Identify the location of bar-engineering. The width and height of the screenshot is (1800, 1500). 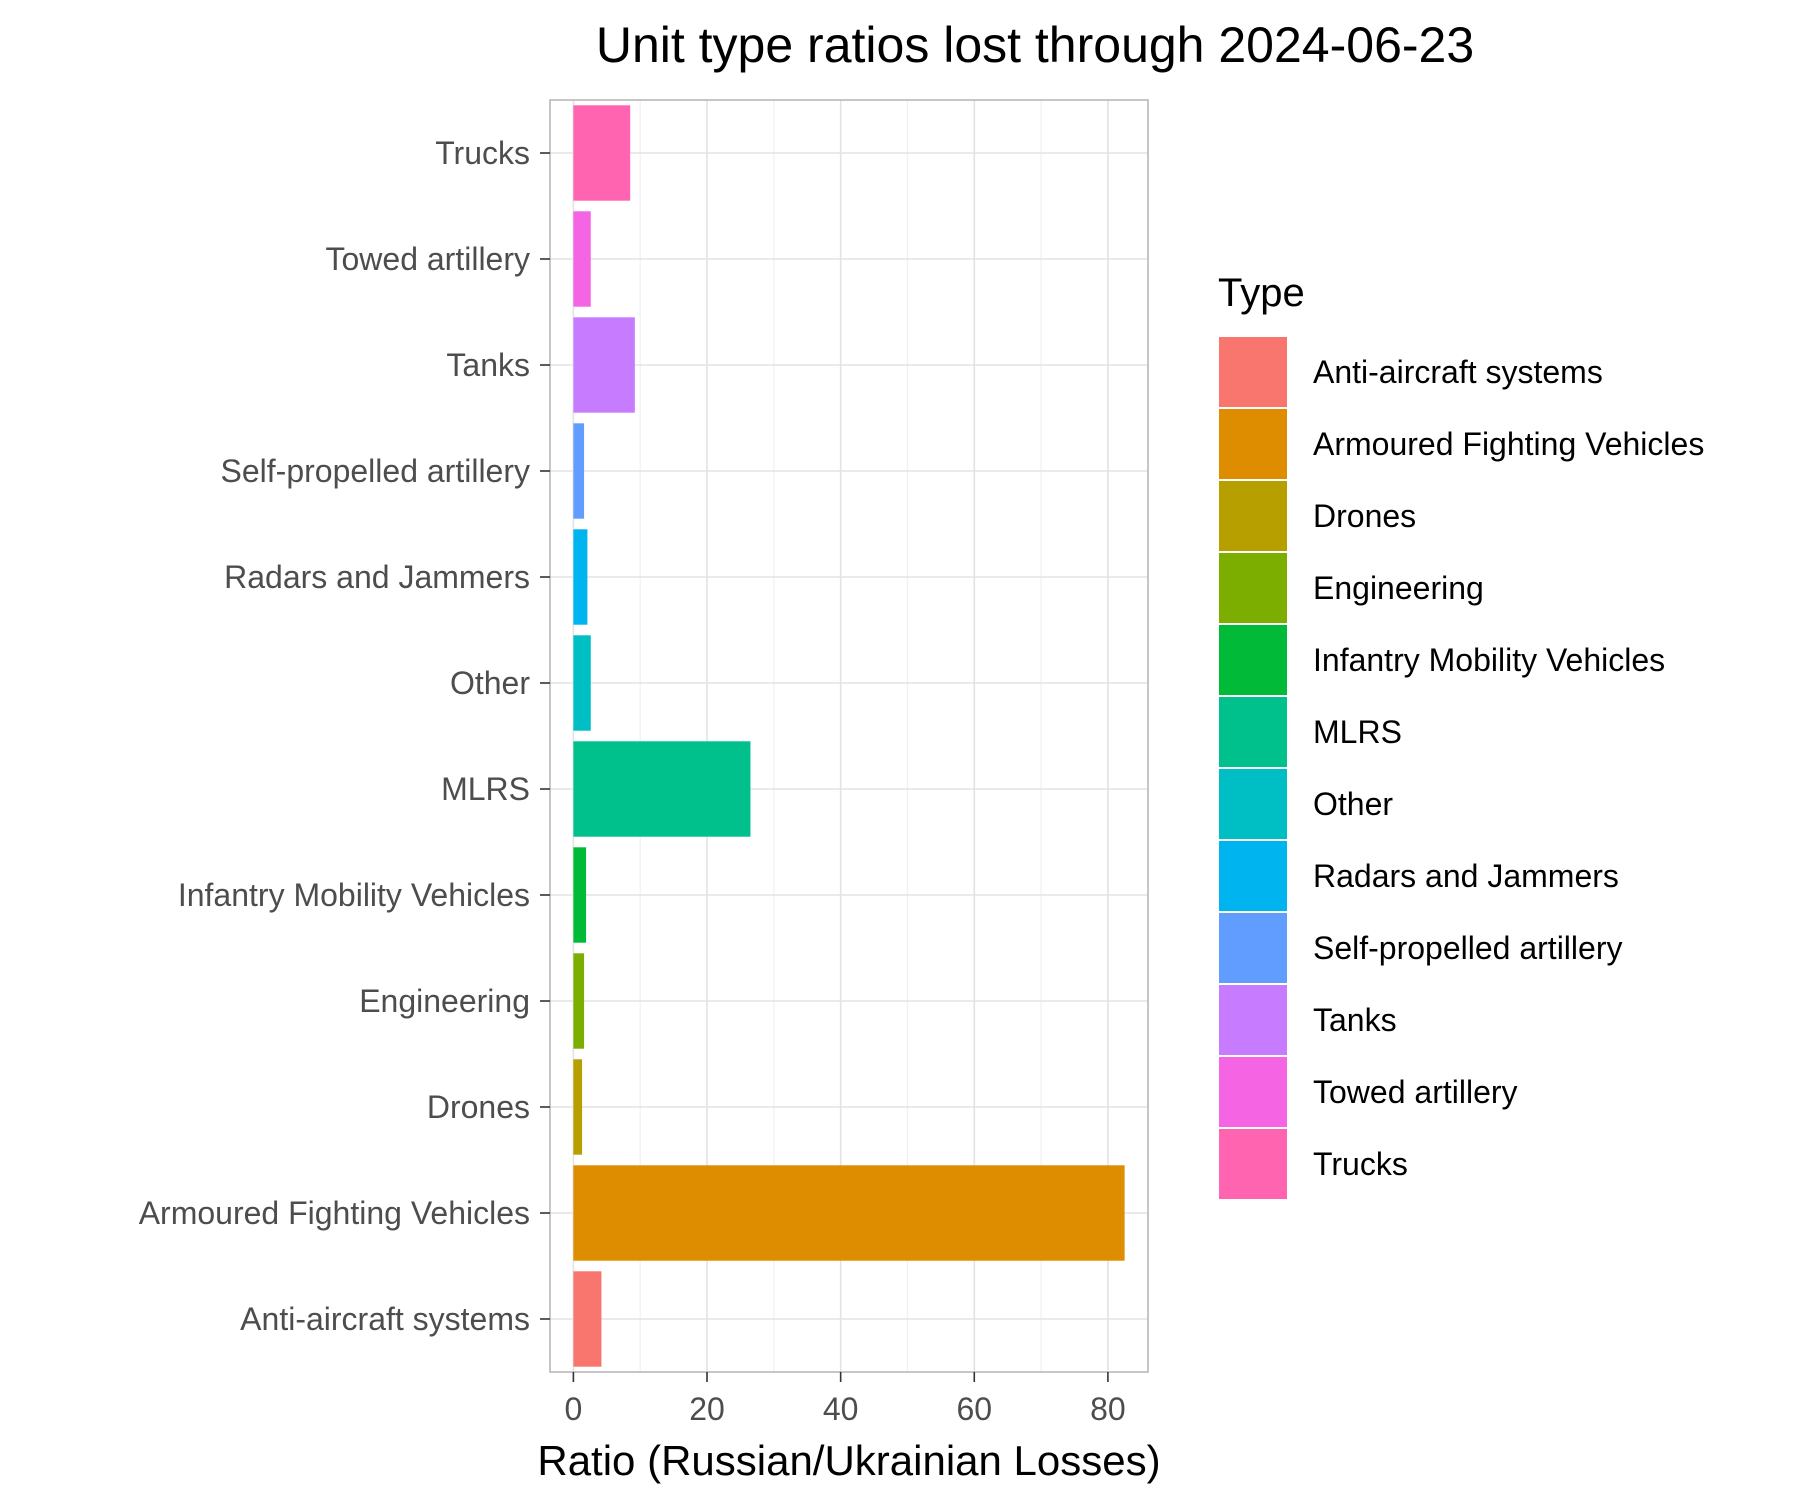
(579, 1001).